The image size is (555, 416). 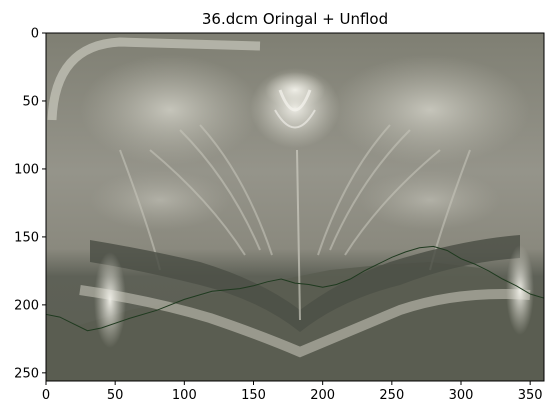 What do you see at coordinates (322, 395) in the screenshot?
I see `x-tick-label: 200` at bounding box center [322, 395].